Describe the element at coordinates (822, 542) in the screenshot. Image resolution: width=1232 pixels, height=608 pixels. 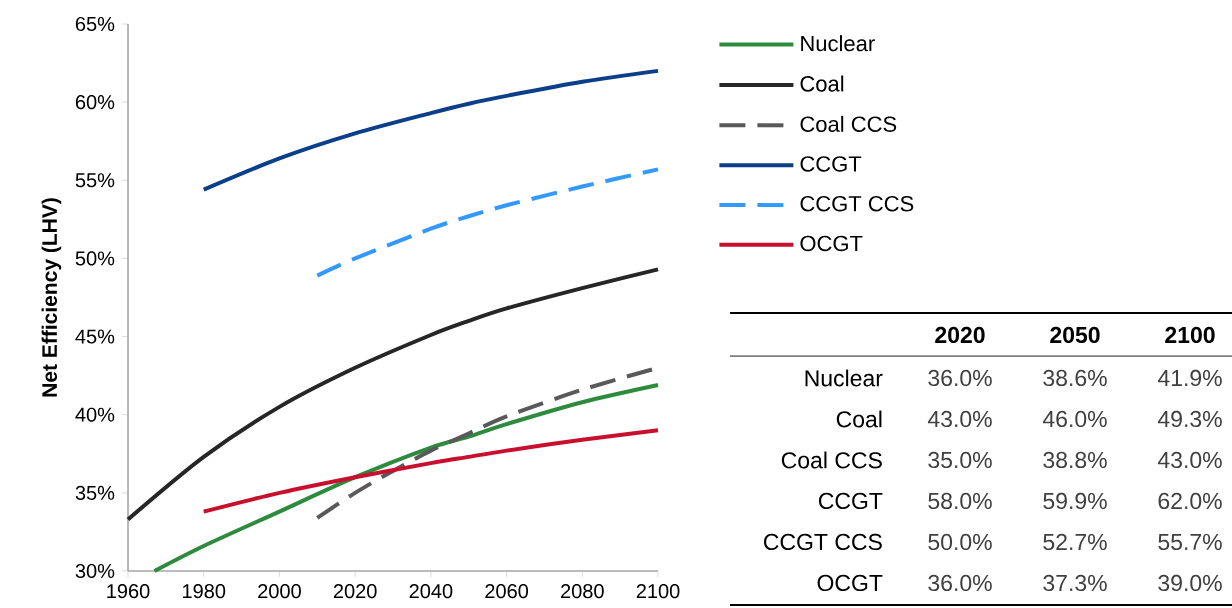
I see `category-label: CCGT CCS` at that location.